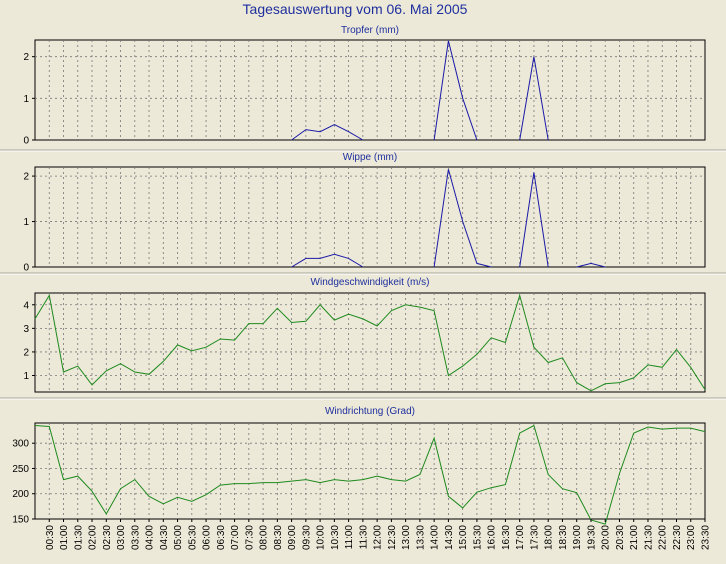 This screenshot has height=564, width=726. I want to click on x-tick-label: 14:30, so click(449, 537).